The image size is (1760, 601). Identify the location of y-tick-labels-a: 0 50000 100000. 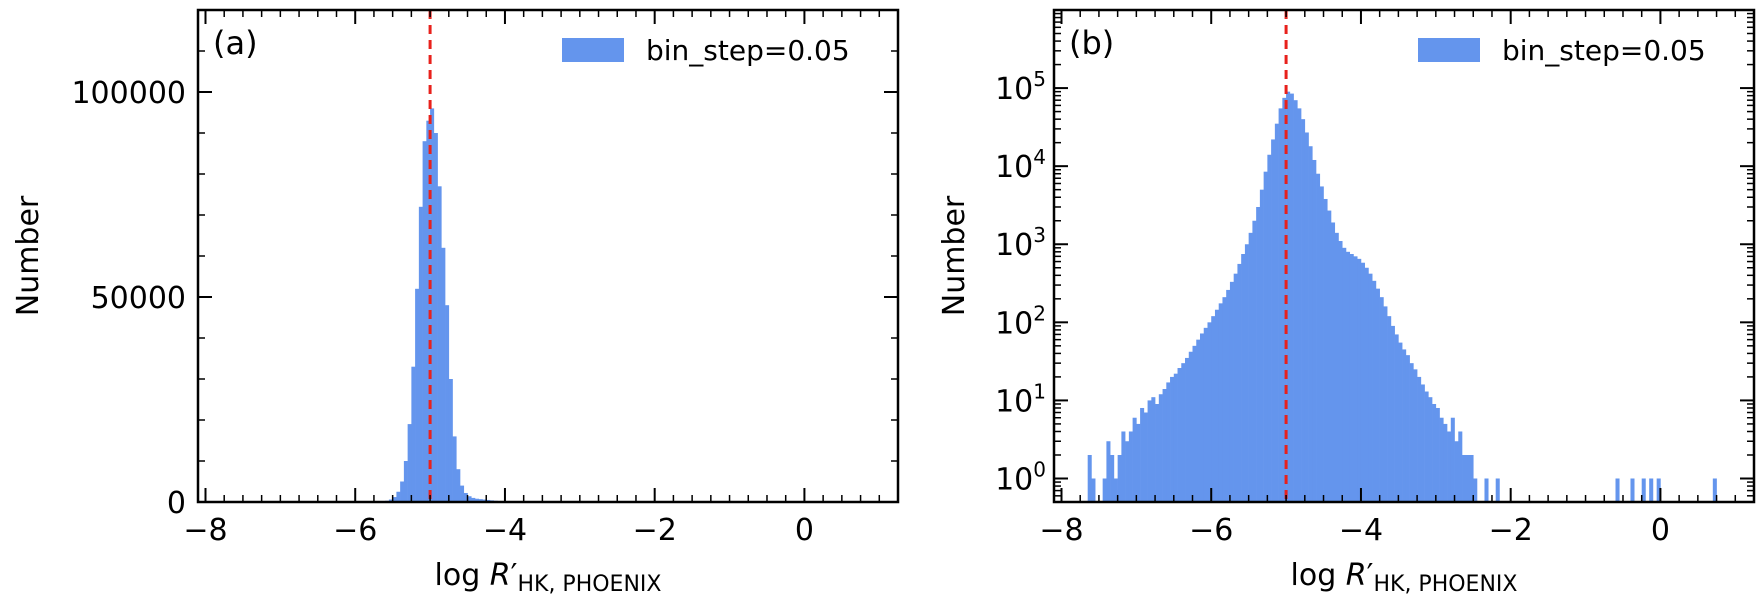
(128, 298).